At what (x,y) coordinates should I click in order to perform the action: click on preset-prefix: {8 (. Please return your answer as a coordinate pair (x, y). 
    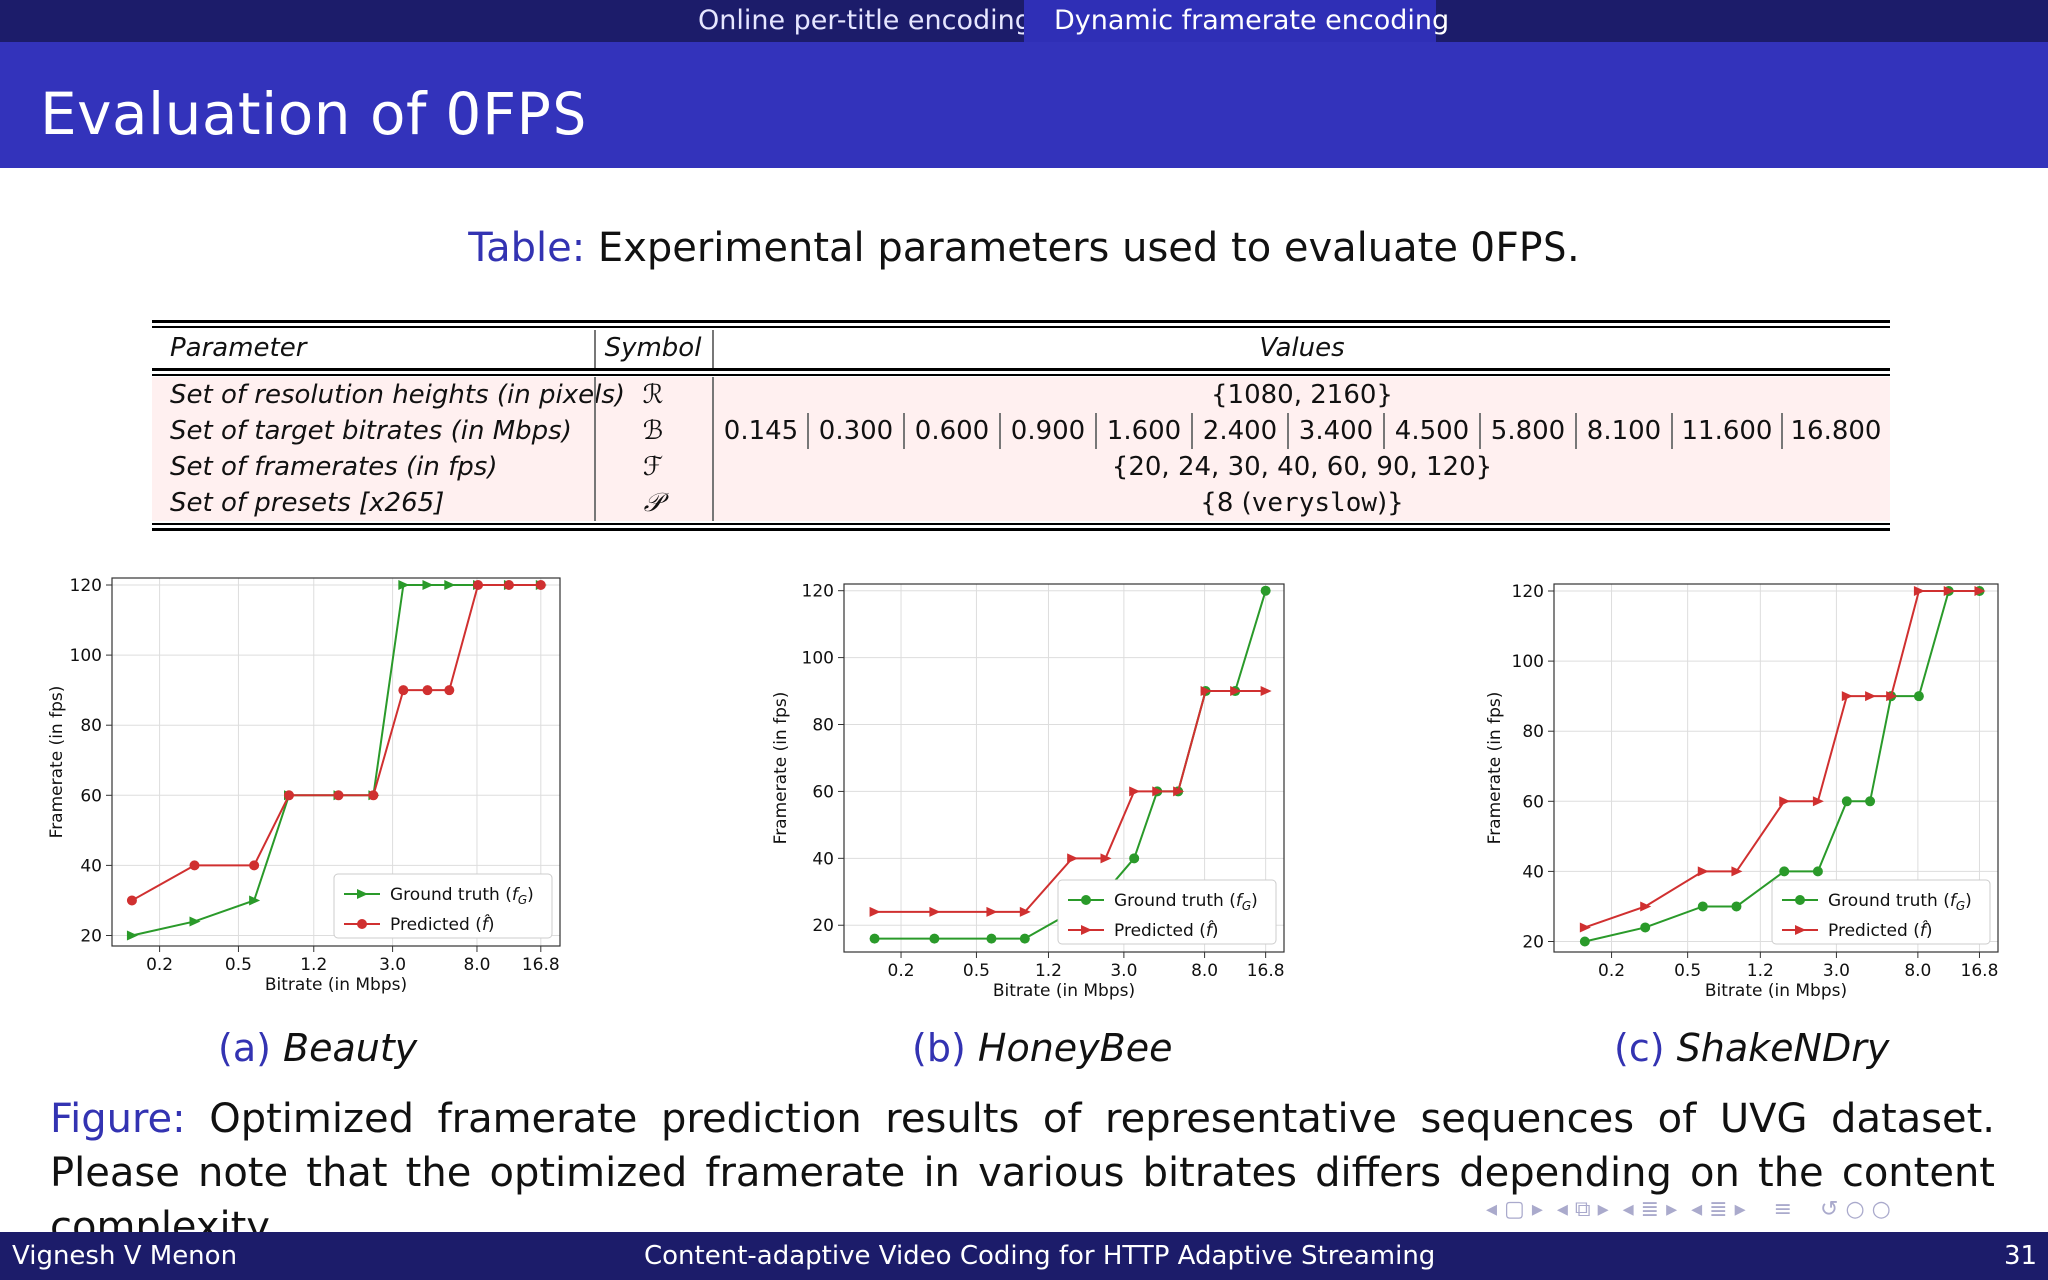
    Looking at the image, I should click on (1226, 503).